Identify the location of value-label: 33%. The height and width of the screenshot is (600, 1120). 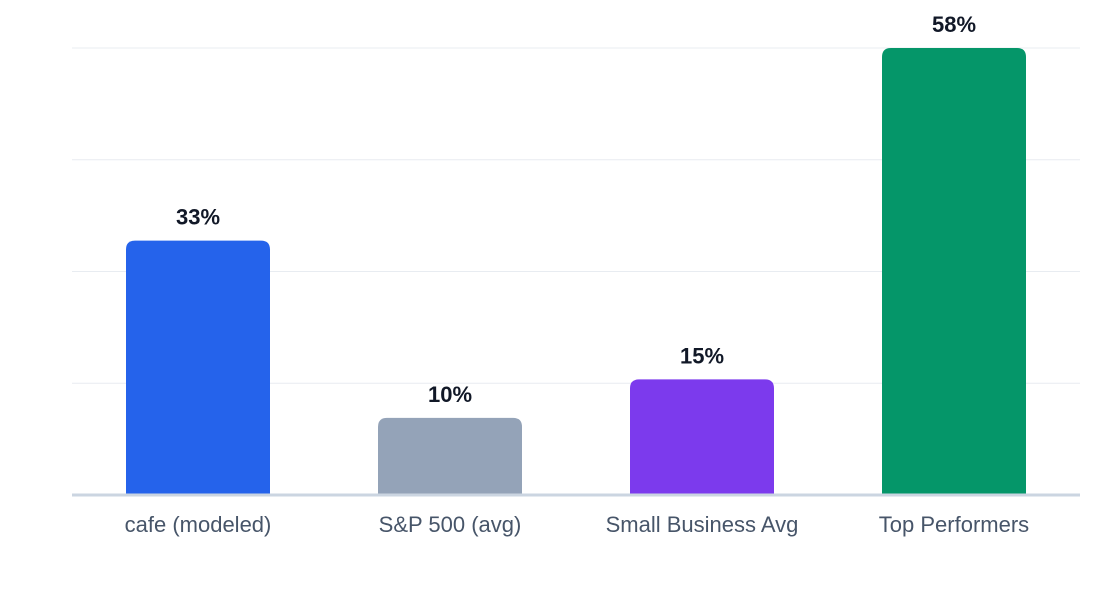
(198, 217).